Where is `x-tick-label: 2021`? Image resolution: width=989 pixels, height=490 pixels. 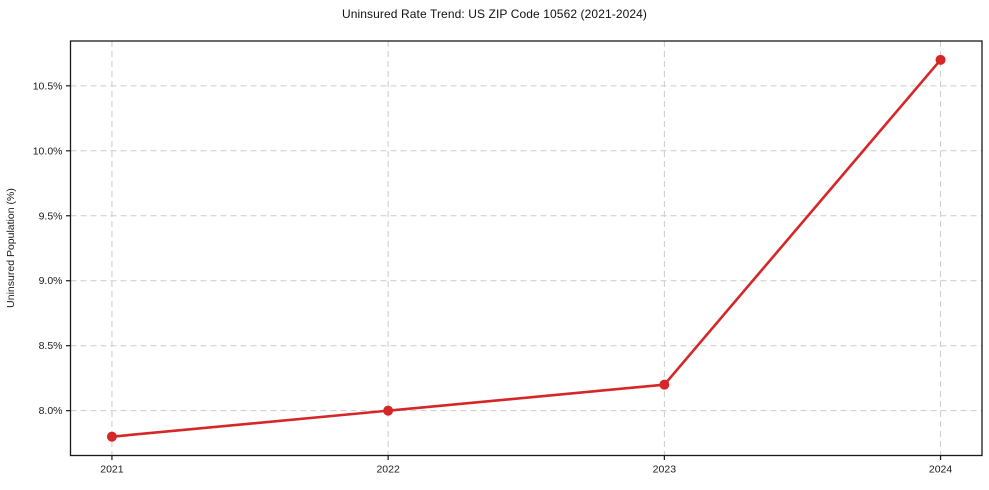 x-tick-label: 2021 is located at coordinates (112, 470).